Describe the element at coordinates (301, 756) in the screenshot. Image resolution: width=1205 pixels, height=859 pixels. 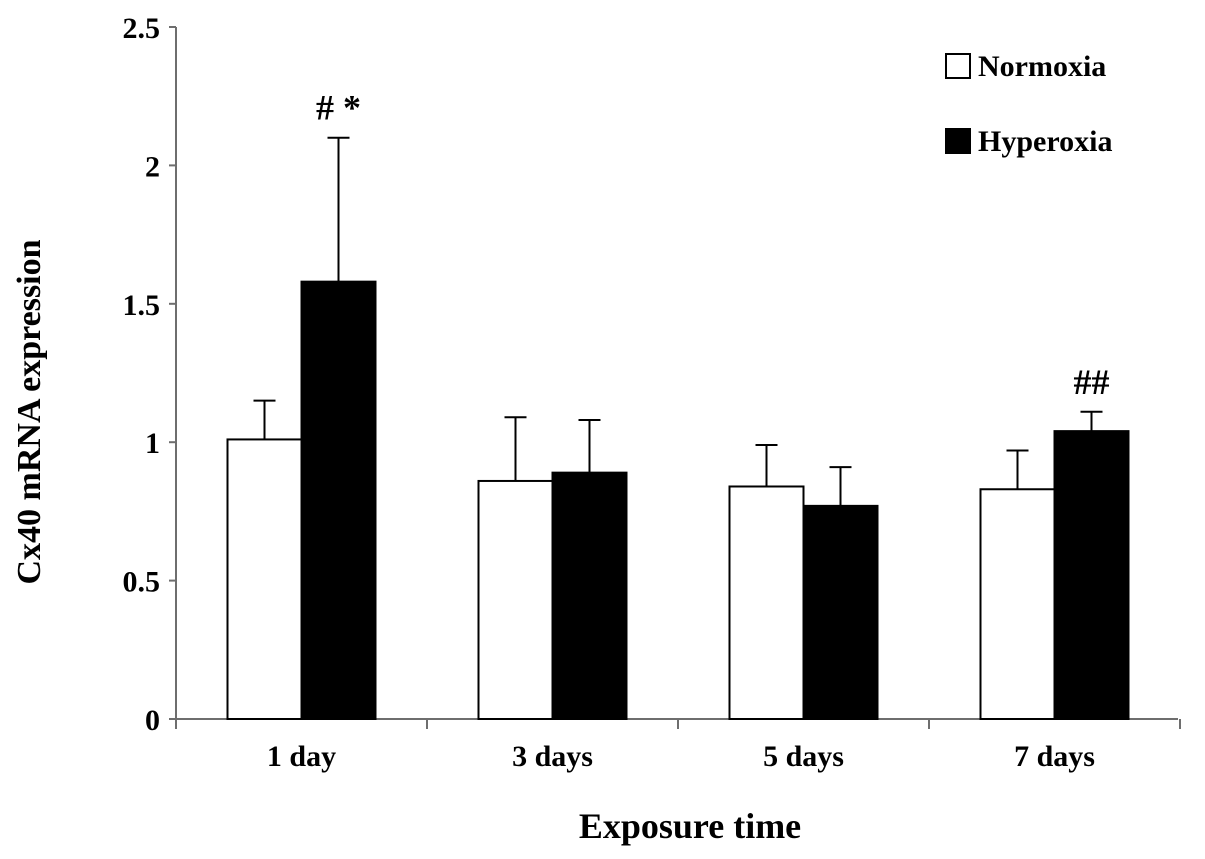
I see `x-tick-label: 1 day` at that location.